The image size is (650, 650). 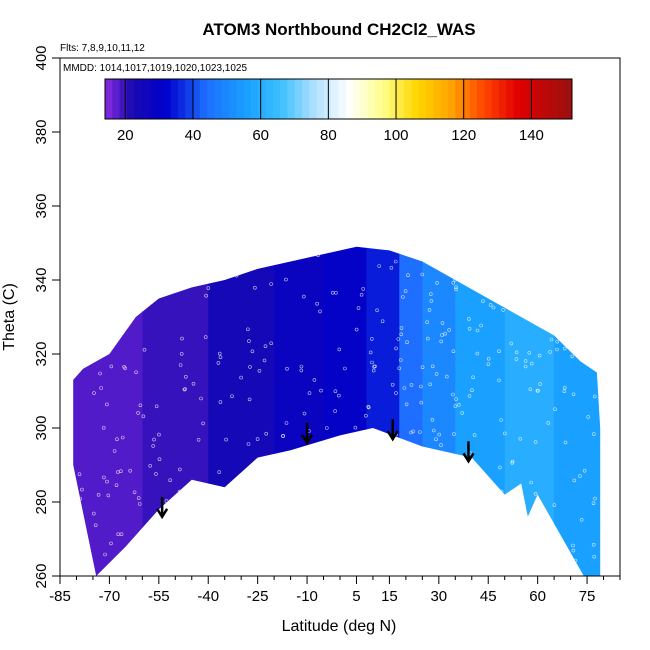 I want to click on x-tick-label: -40, so click(x=208, y=596).